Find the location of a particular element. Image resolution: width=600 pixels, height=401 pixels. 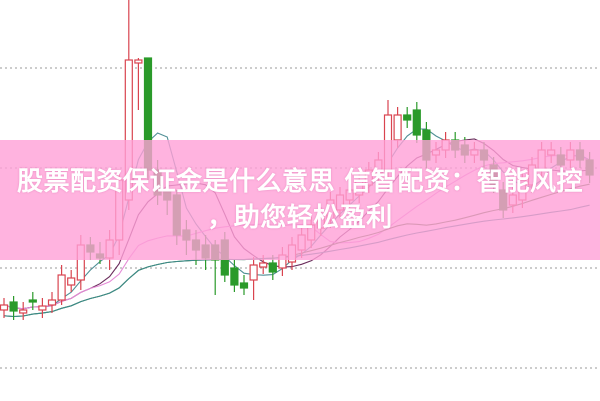

title-line-1: 股票配资保证金是什么意思 信智配资：智能风控 is located at coordinates (300, 182).